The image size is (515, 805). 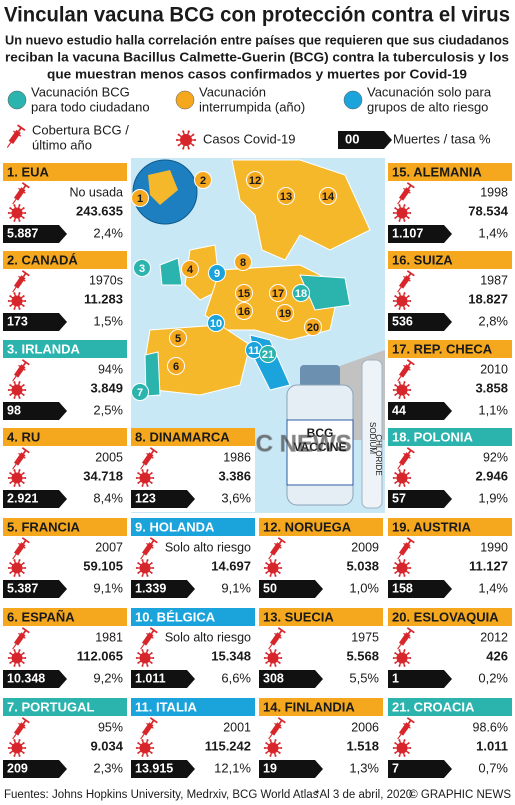 What do you see at coordinates (23, 436) in the screenshot?
I see `country-name: 4. RU` at bounding box center [23, 436].